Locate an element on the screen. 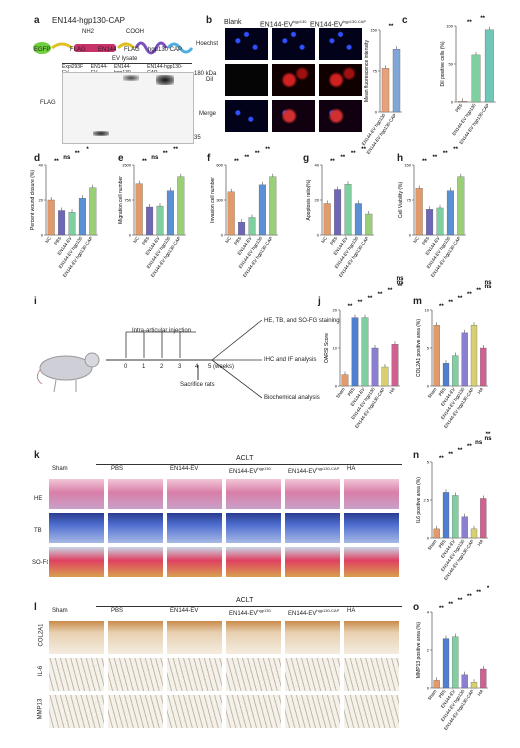  significance-d: ** is located at coordinates (56, 162).